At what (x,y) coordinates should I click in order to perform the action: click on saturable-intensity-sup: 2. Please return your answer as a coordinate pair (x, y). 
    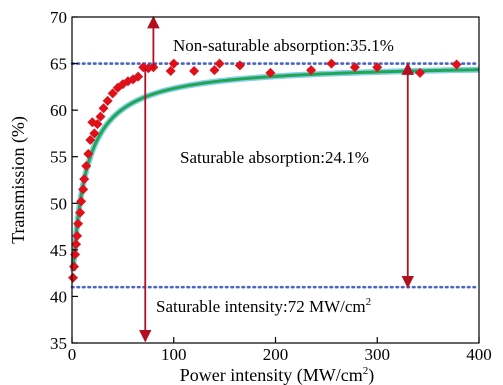
    Looking at the image, I should click on (369, 302).